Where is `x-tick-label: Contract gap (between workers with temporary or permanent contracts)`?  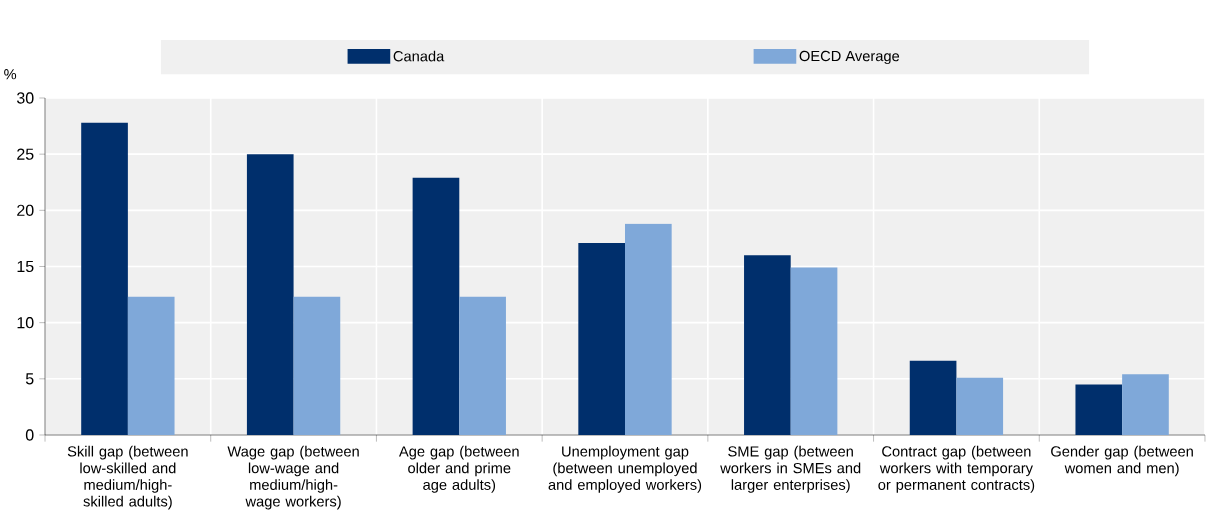
x-tick-label: Contract gap (between workers with temporary or permanent contracts) is located at coordinates (956, 469).